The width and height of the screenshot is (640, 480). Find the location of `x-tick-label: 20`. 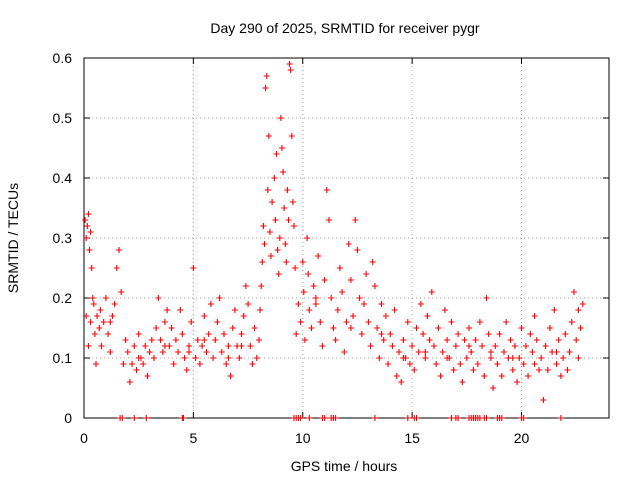

x-tick-label: 20 is located at coordinates (522, 438).